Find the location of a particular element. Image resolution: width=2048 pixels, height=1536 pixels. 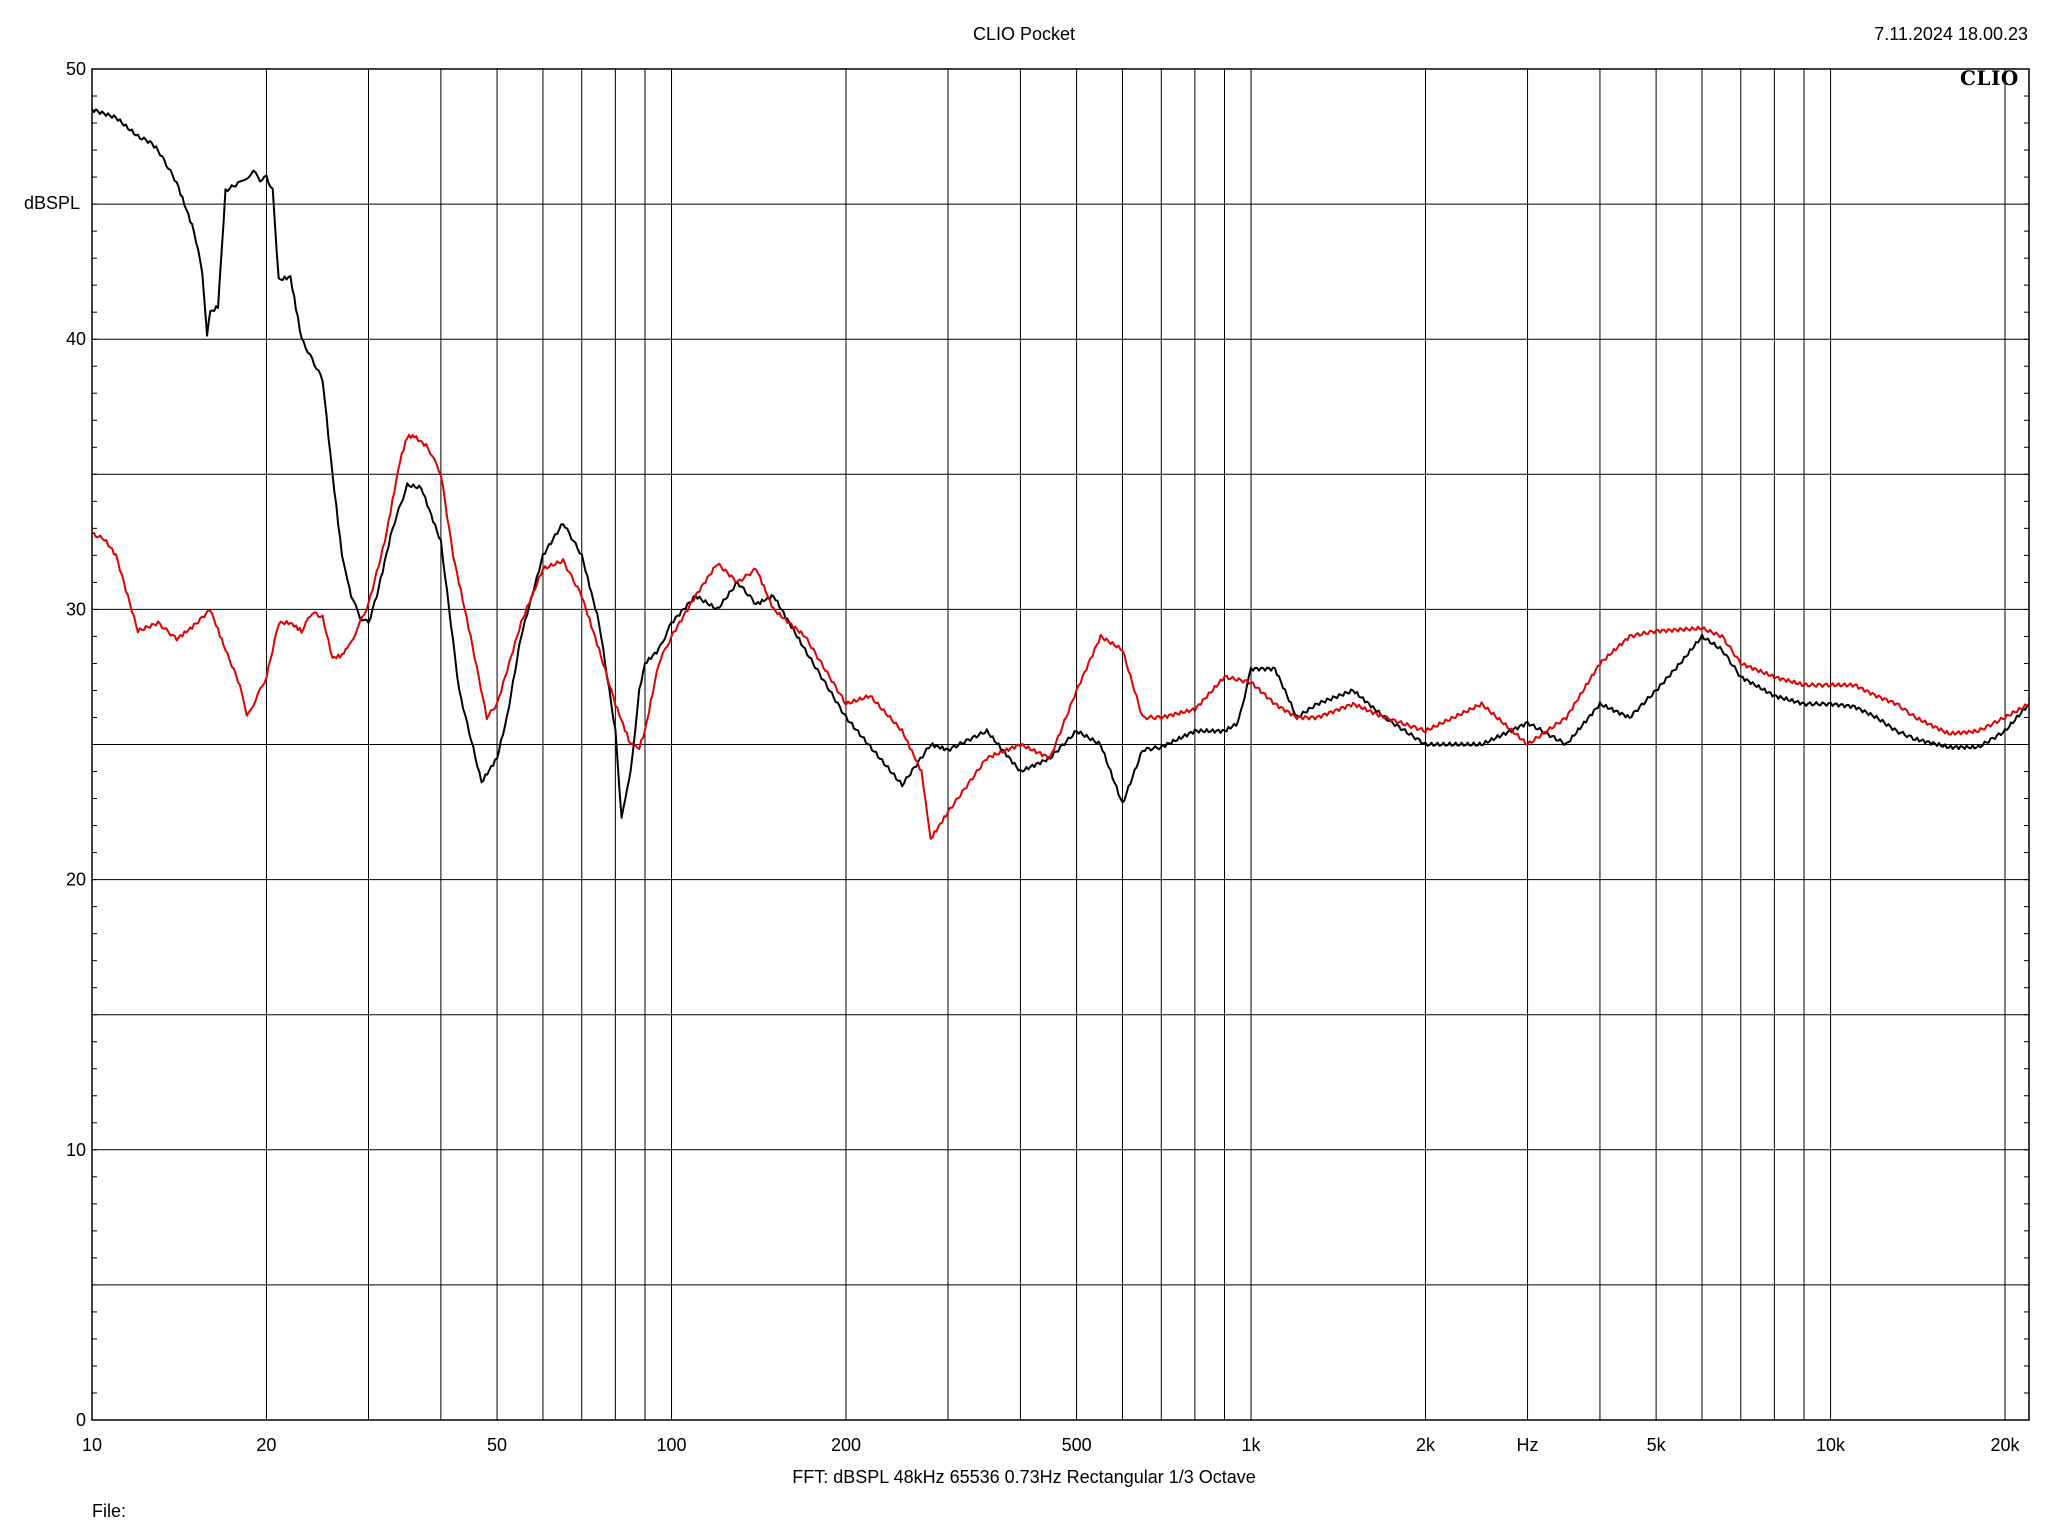

y-tick-label: 40 is located at coordinates (76, 339).